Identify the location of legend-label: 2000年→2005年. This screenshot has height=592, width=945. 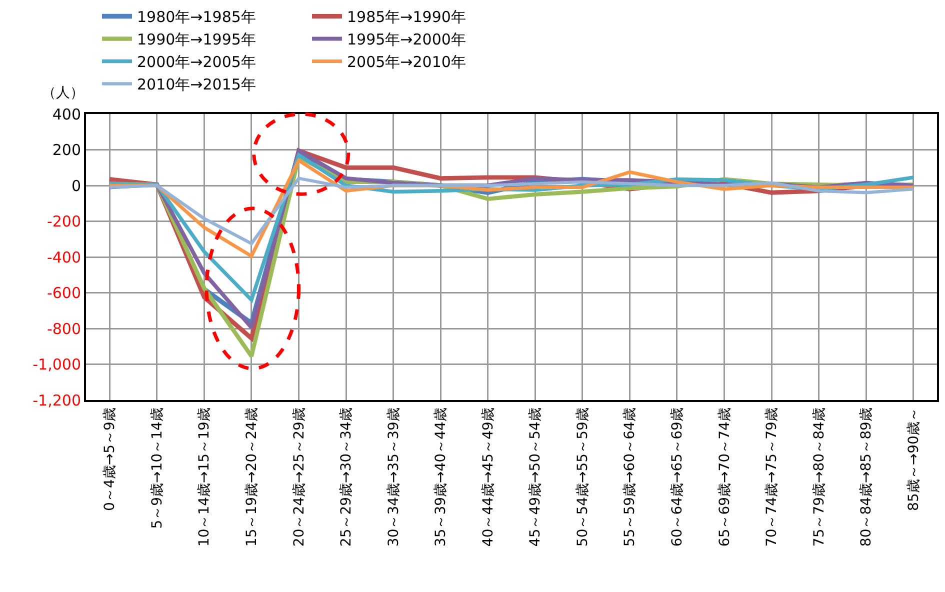
(196, 62).